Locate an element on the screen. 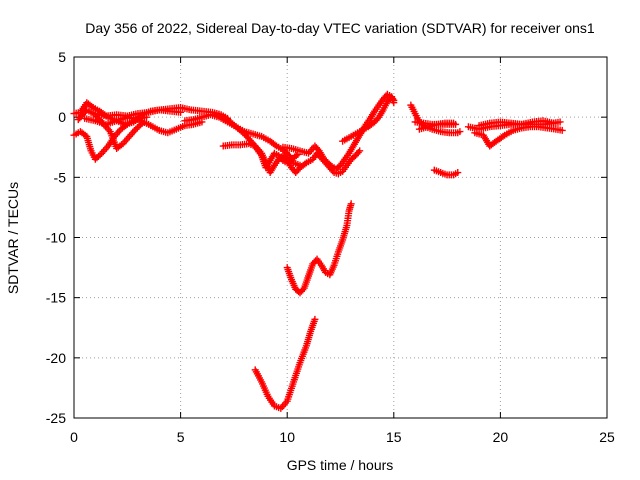  y-tick-label: -25 is located at coordinates (56, 418).